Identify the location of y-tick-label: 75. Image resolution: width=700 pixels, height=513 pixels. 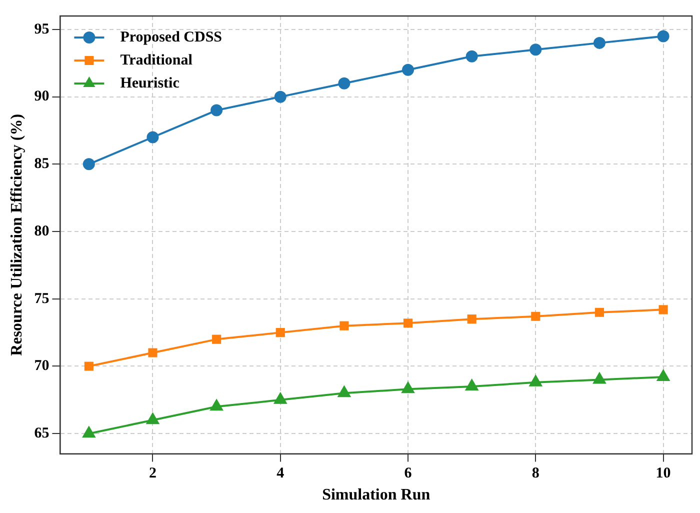
(42, 298).